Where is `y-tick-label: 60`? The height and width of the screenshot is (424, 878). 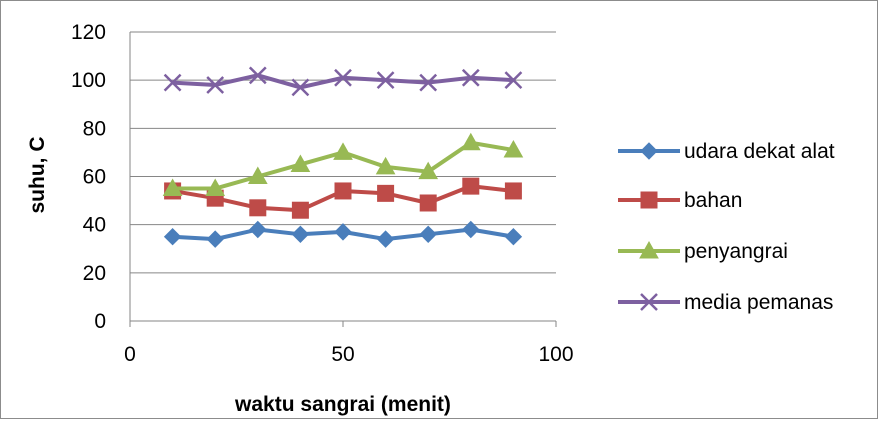 y-tick-label: 60 is located at coordinates (94, 177).